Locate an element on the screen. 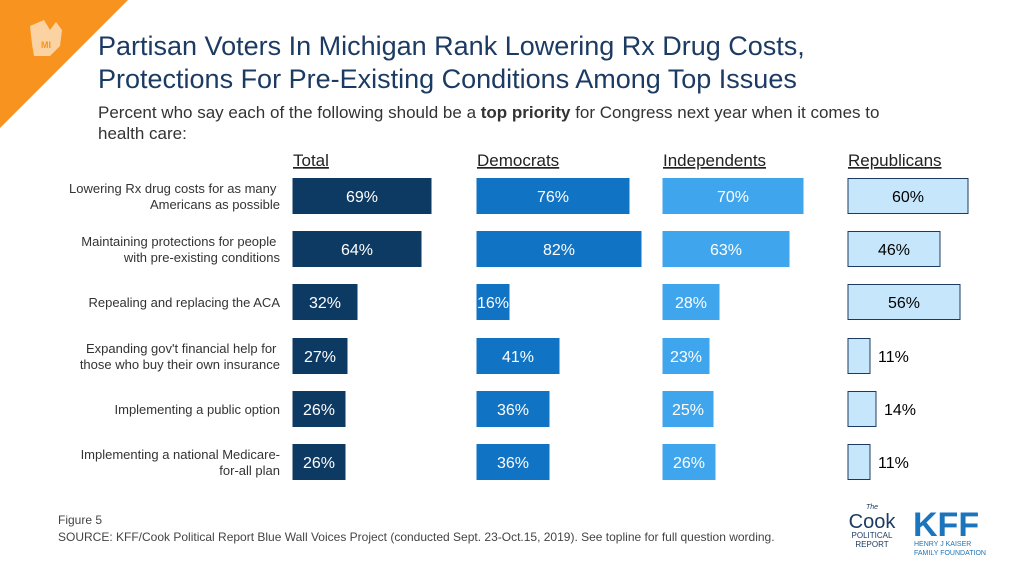  data-label: 32% is located at coordinates (325, 303).